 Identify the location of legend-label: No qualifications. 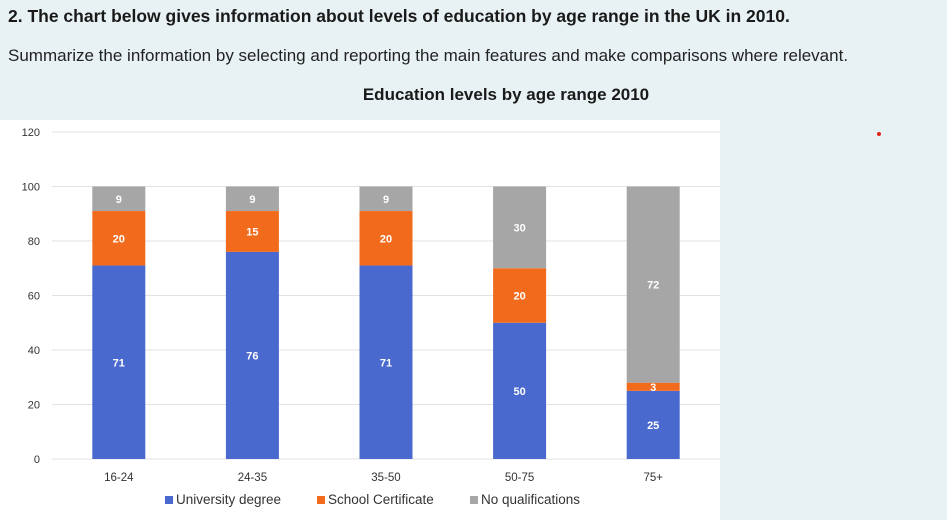
(530, 499).